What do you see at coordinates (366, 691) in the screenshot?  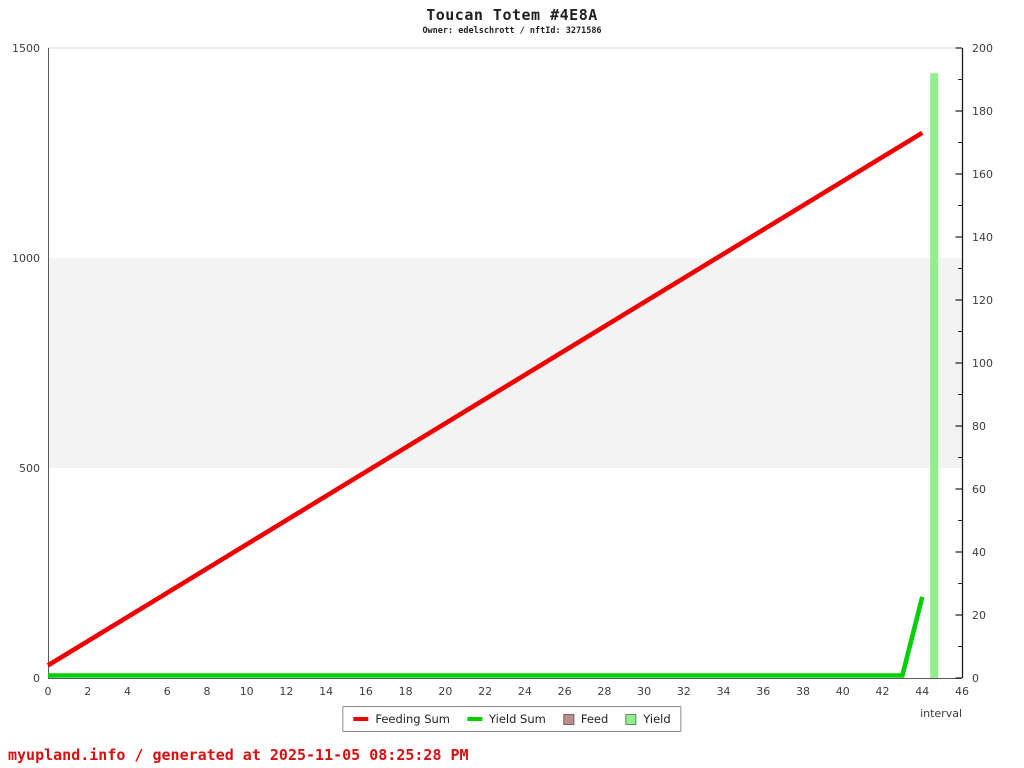 I see `x-axis-label: 16` at bounding box center [366, 691].